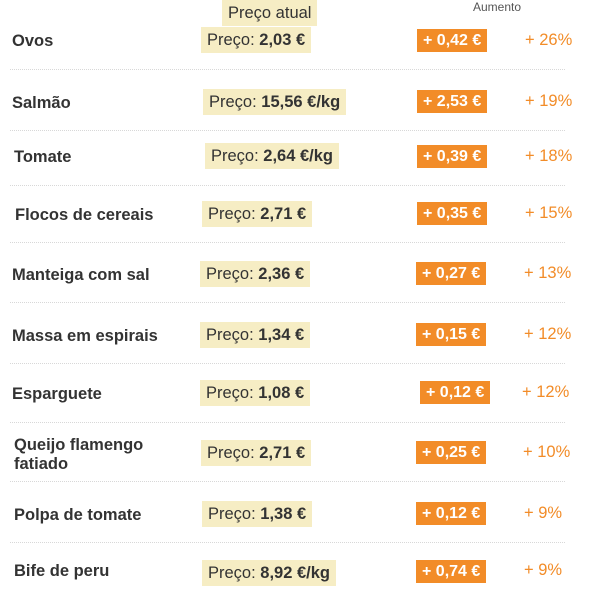  I want to click on header-increase: Aumento, so click(497, 7).